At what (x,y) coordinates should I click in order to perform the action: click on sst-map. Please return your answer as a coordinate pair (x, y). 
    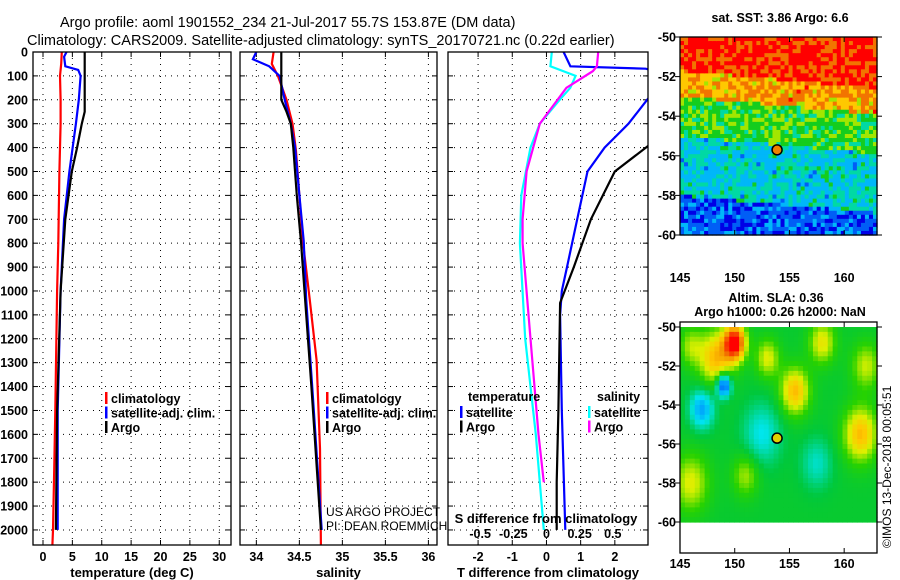
    Looking at the image, I should click on (778, 136).